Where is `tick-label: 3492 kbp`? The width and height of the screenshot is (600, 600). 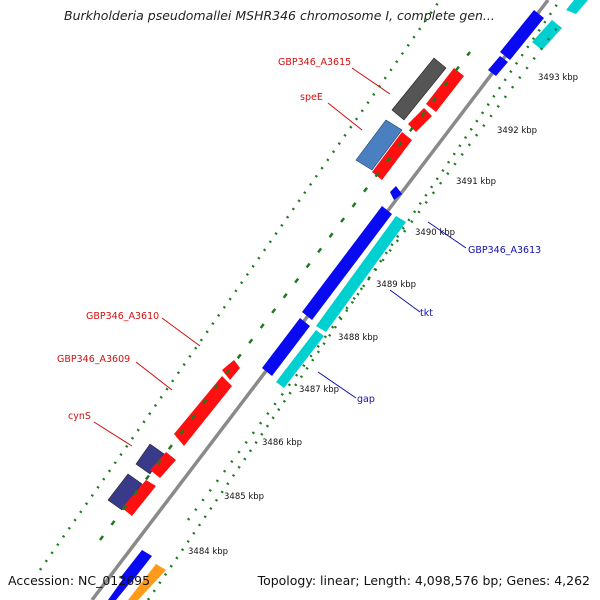 tick-label: 3492 kbp is located at coordinates (517, 131).